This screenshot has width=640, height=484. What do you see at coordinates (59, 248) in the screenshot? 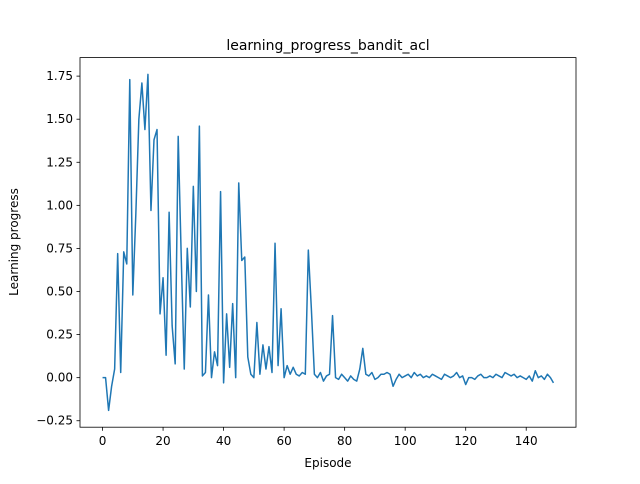
I see `y-tick-label: 0.75` at bounding box center [59, 248].